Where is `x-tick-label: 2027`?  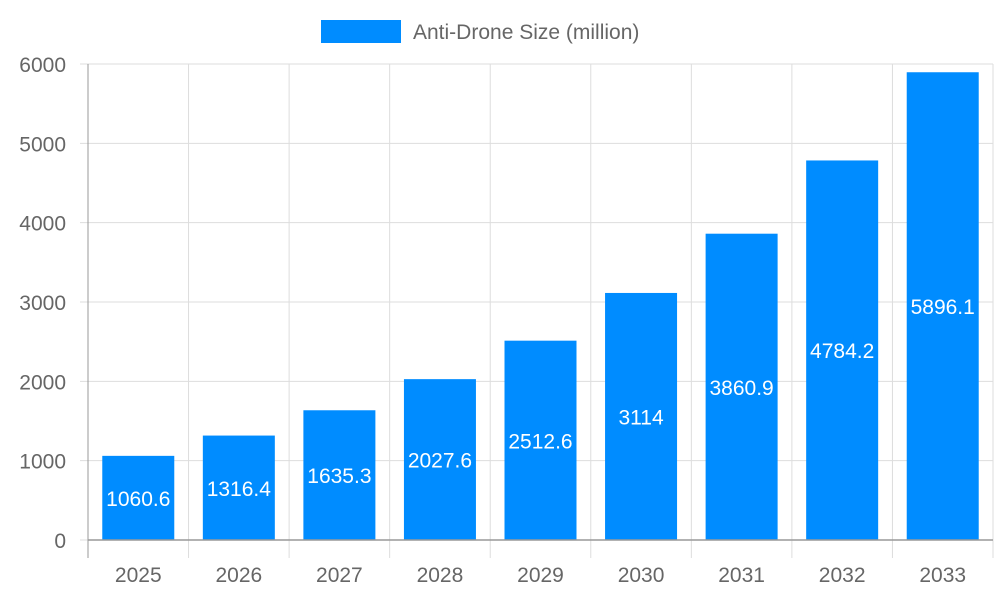
x-tick-label: 2027 is located at coordinates (339, 575).